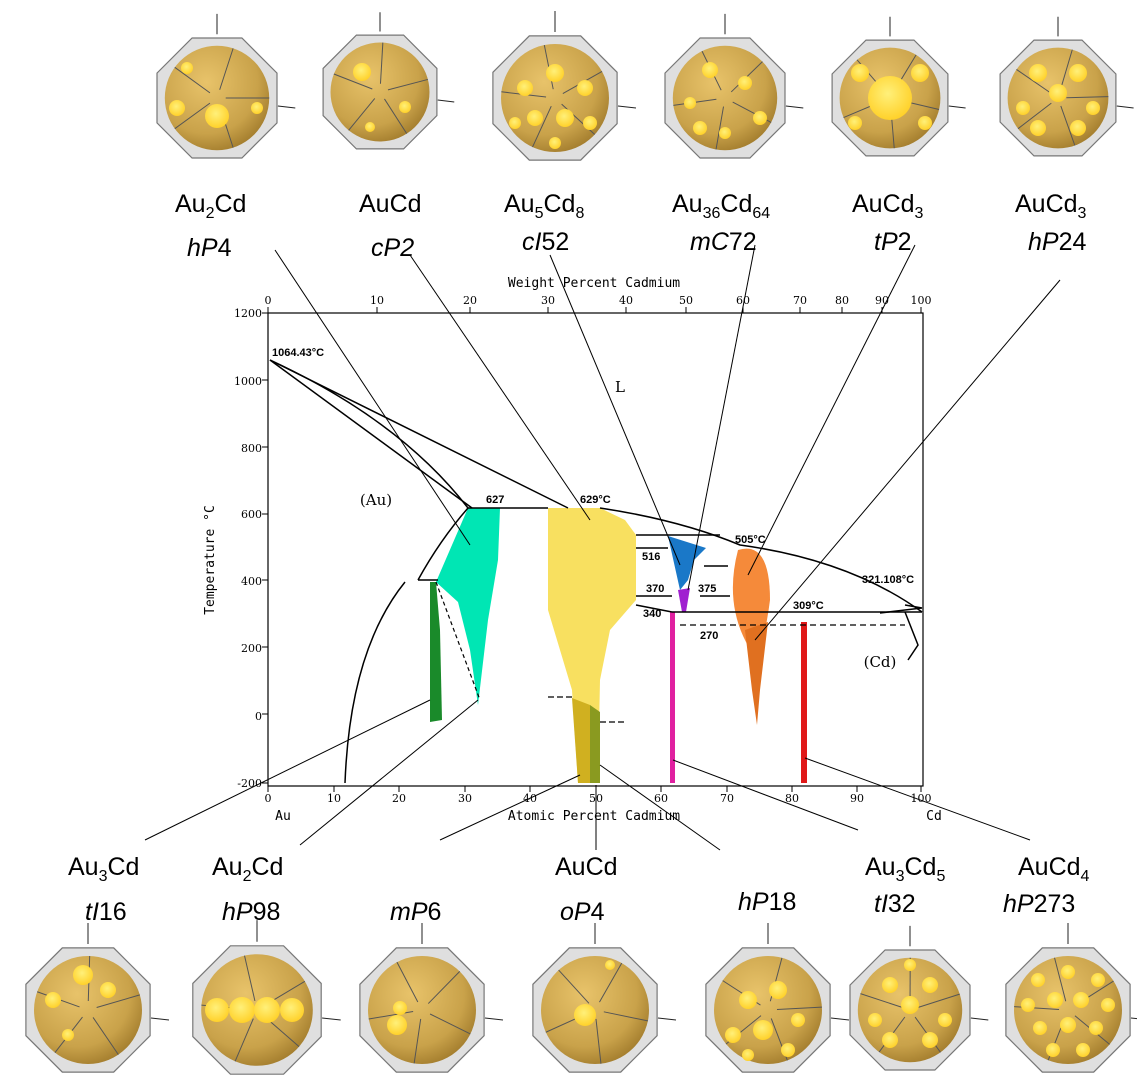  Describe the element at coordinates (1073, 242) in the screenshot. I see `pearson-count: 24` at that location.